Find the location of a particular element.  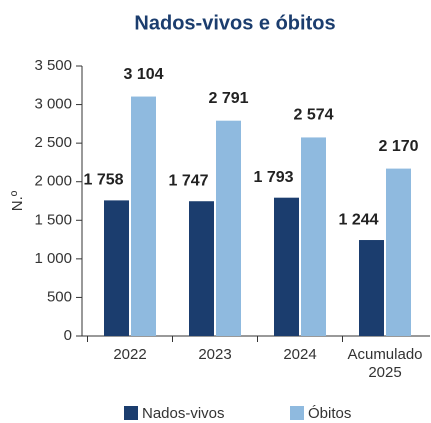

legend-label: Óbitos is located at coordinates (329, 413).